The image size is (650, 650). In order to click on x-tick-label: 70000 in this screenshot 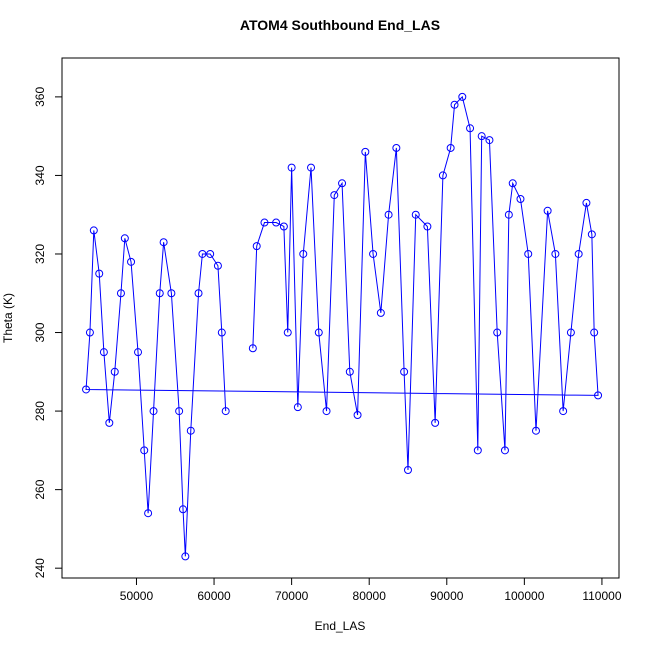, I will do `click(292, 596)`.